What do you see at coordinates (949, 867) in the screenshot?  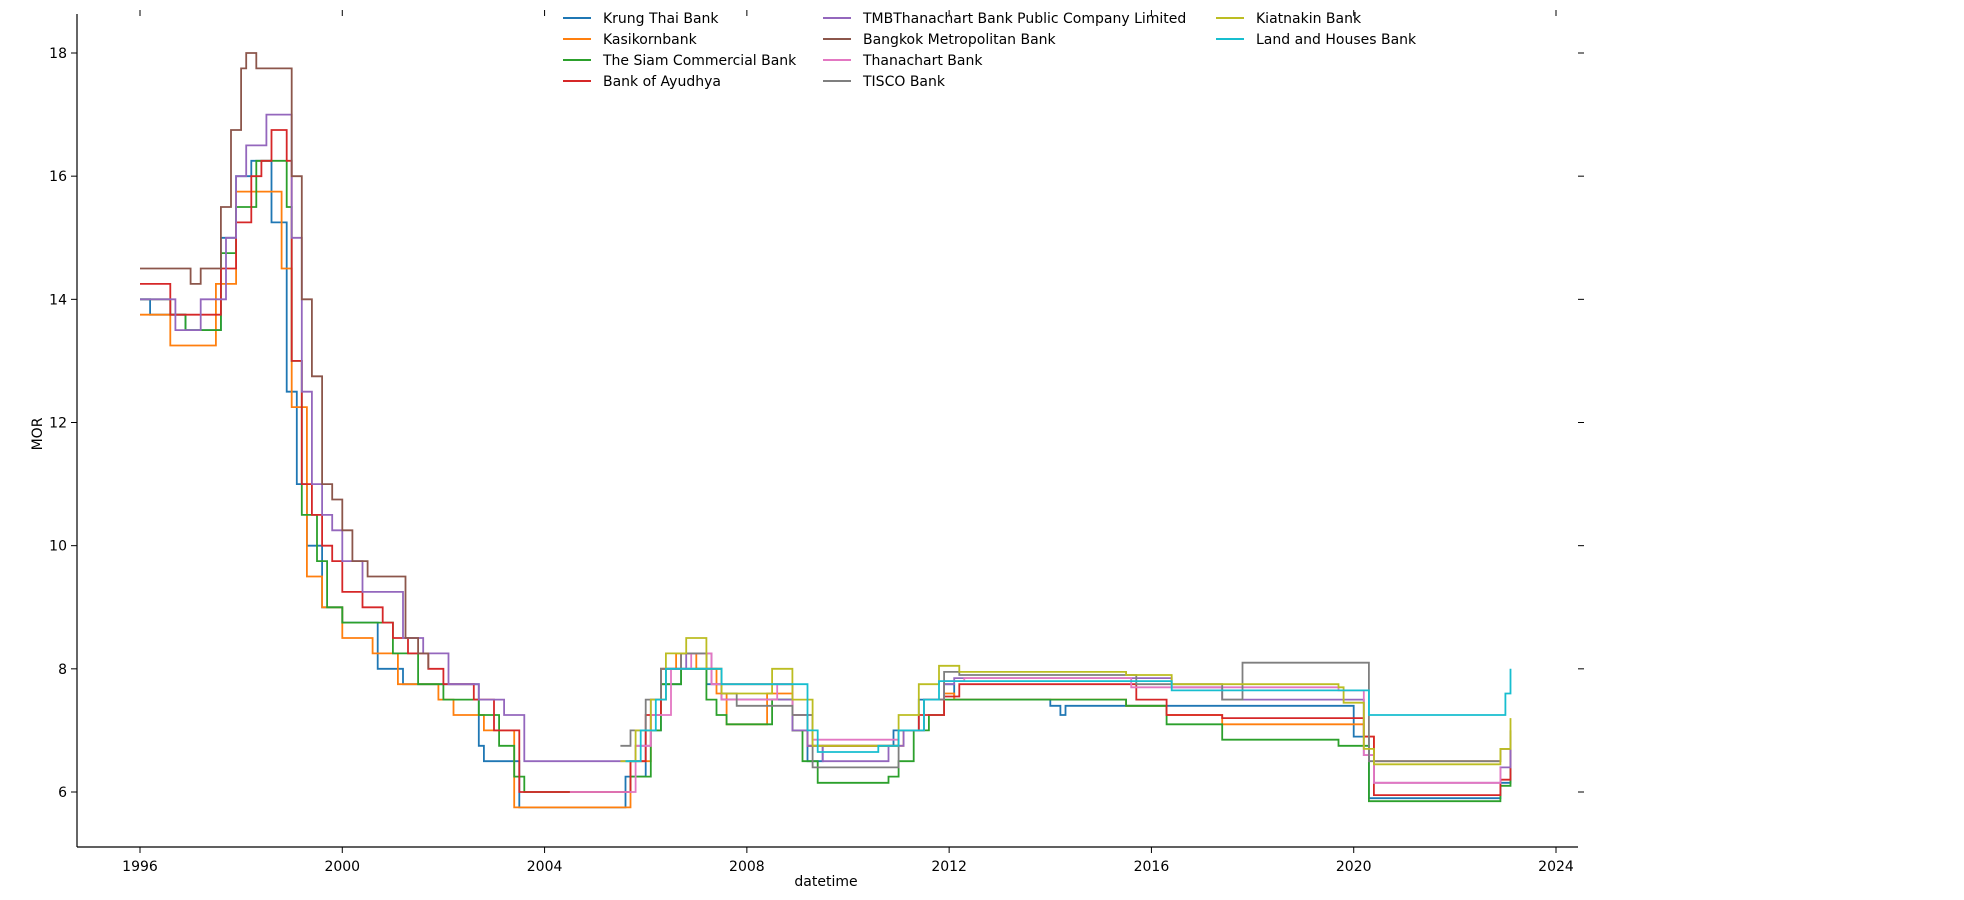 I see `x-tick-label: 2012` at bounding box center [949, 867].